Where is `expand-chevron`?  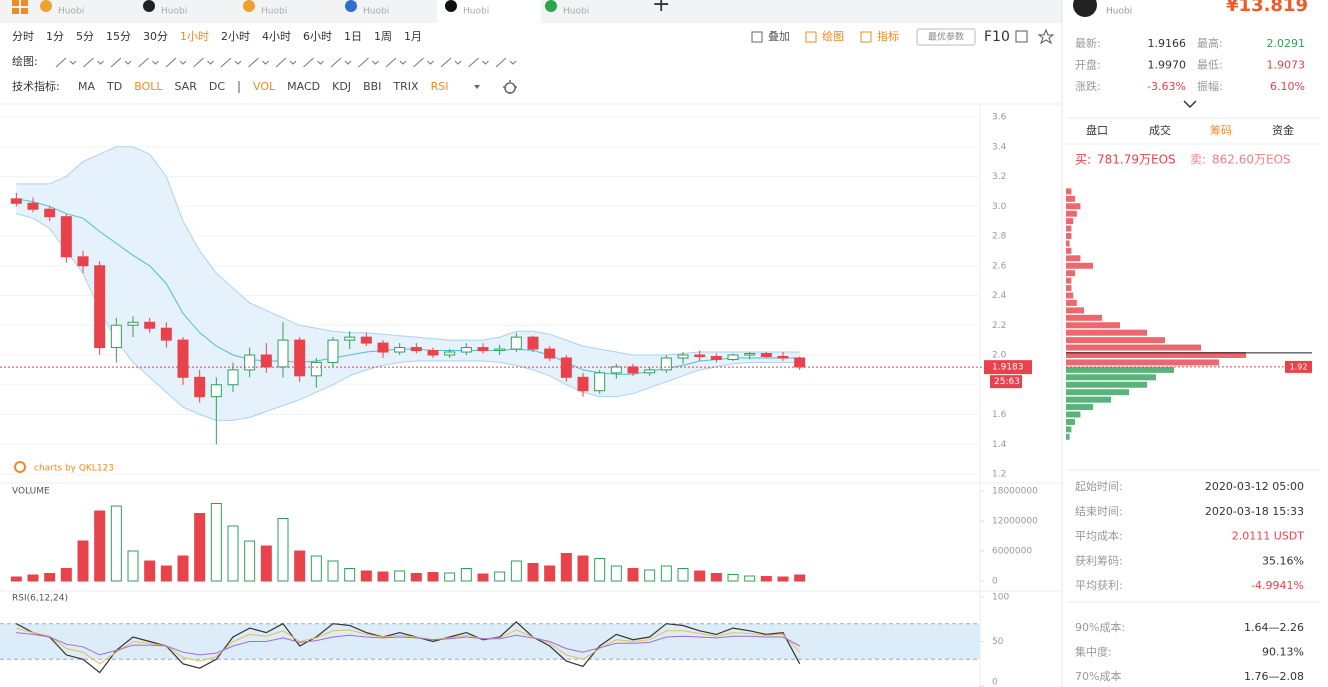
expand-chevron is located at coordinates (1190, 104).